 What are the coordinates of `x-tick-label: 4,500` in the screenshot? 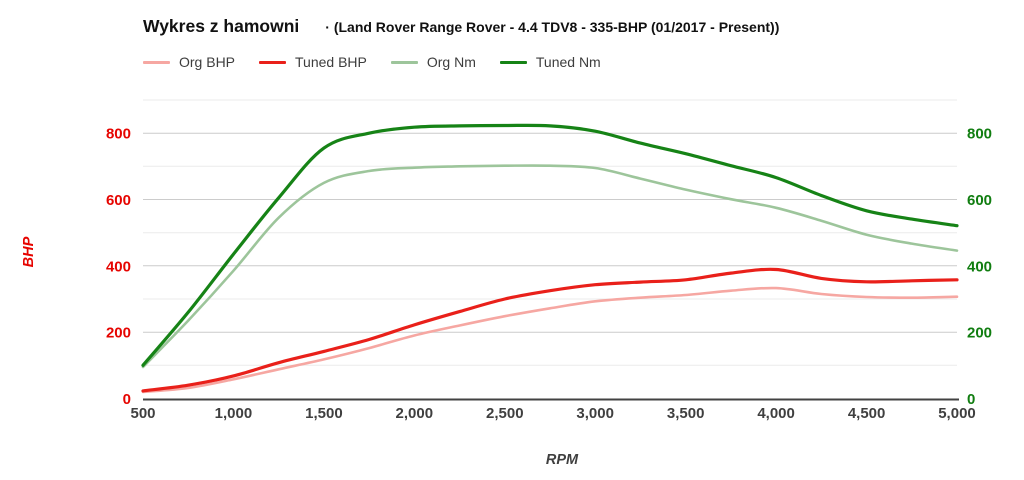 It's located at (867, 413).